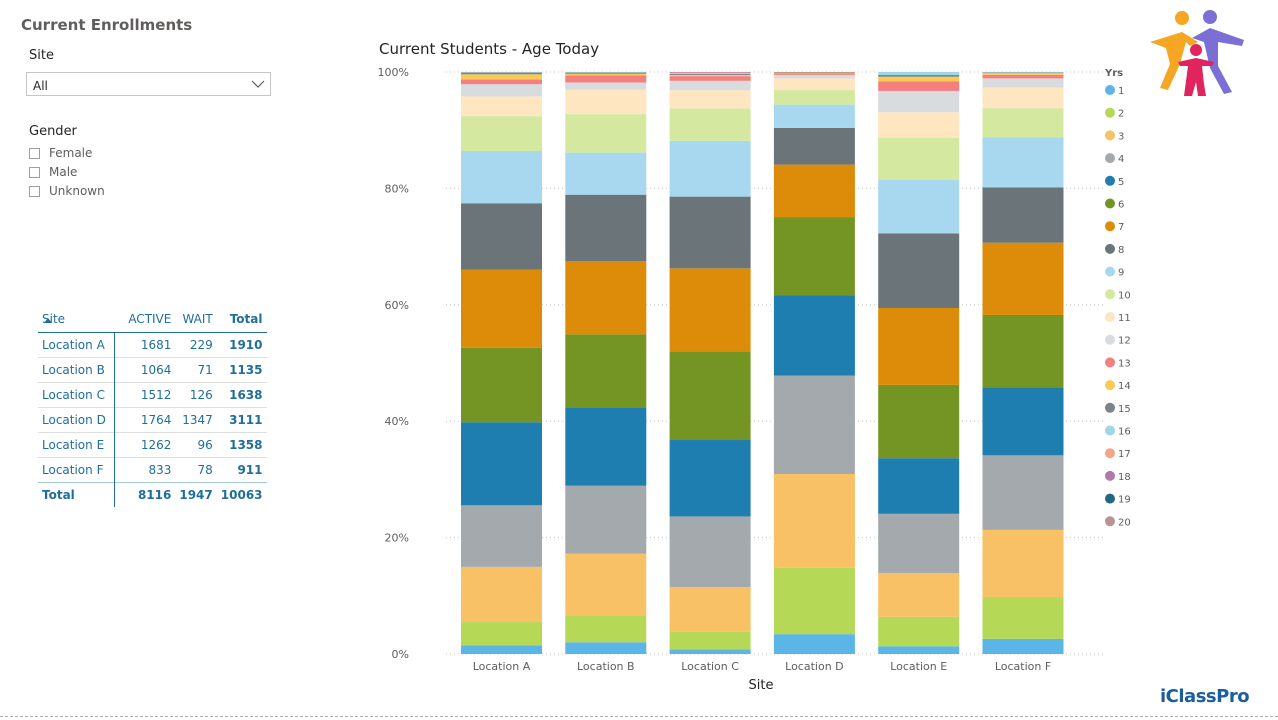 The width and height of the screenshot is (1278, 720). Describe the element at coordinates (145, 395) in the screenshot. I see `row-active: 1512` at that location.